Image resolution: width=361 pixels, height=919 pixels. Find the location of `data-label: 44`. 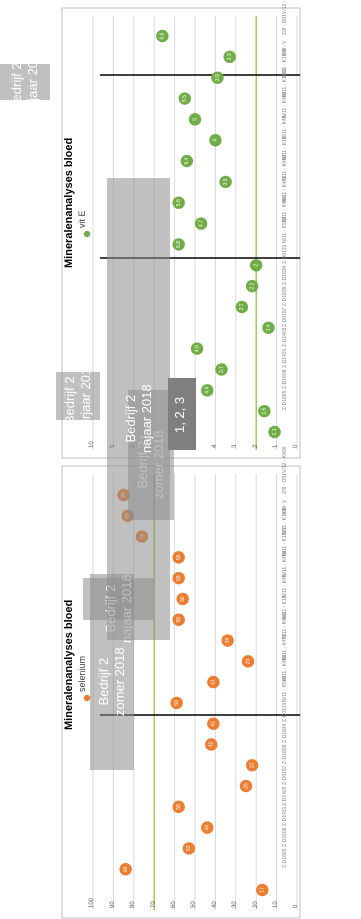

data-label: 44 is located at coordinates (208, 828).